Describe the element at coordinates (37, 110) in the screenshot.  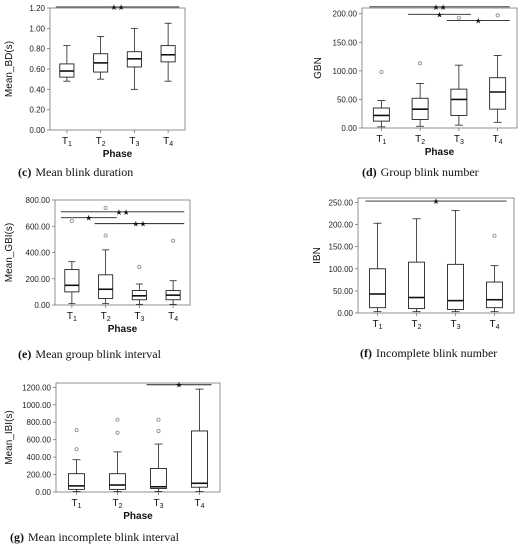
I see `y-tick-label: 0.20` at that location.